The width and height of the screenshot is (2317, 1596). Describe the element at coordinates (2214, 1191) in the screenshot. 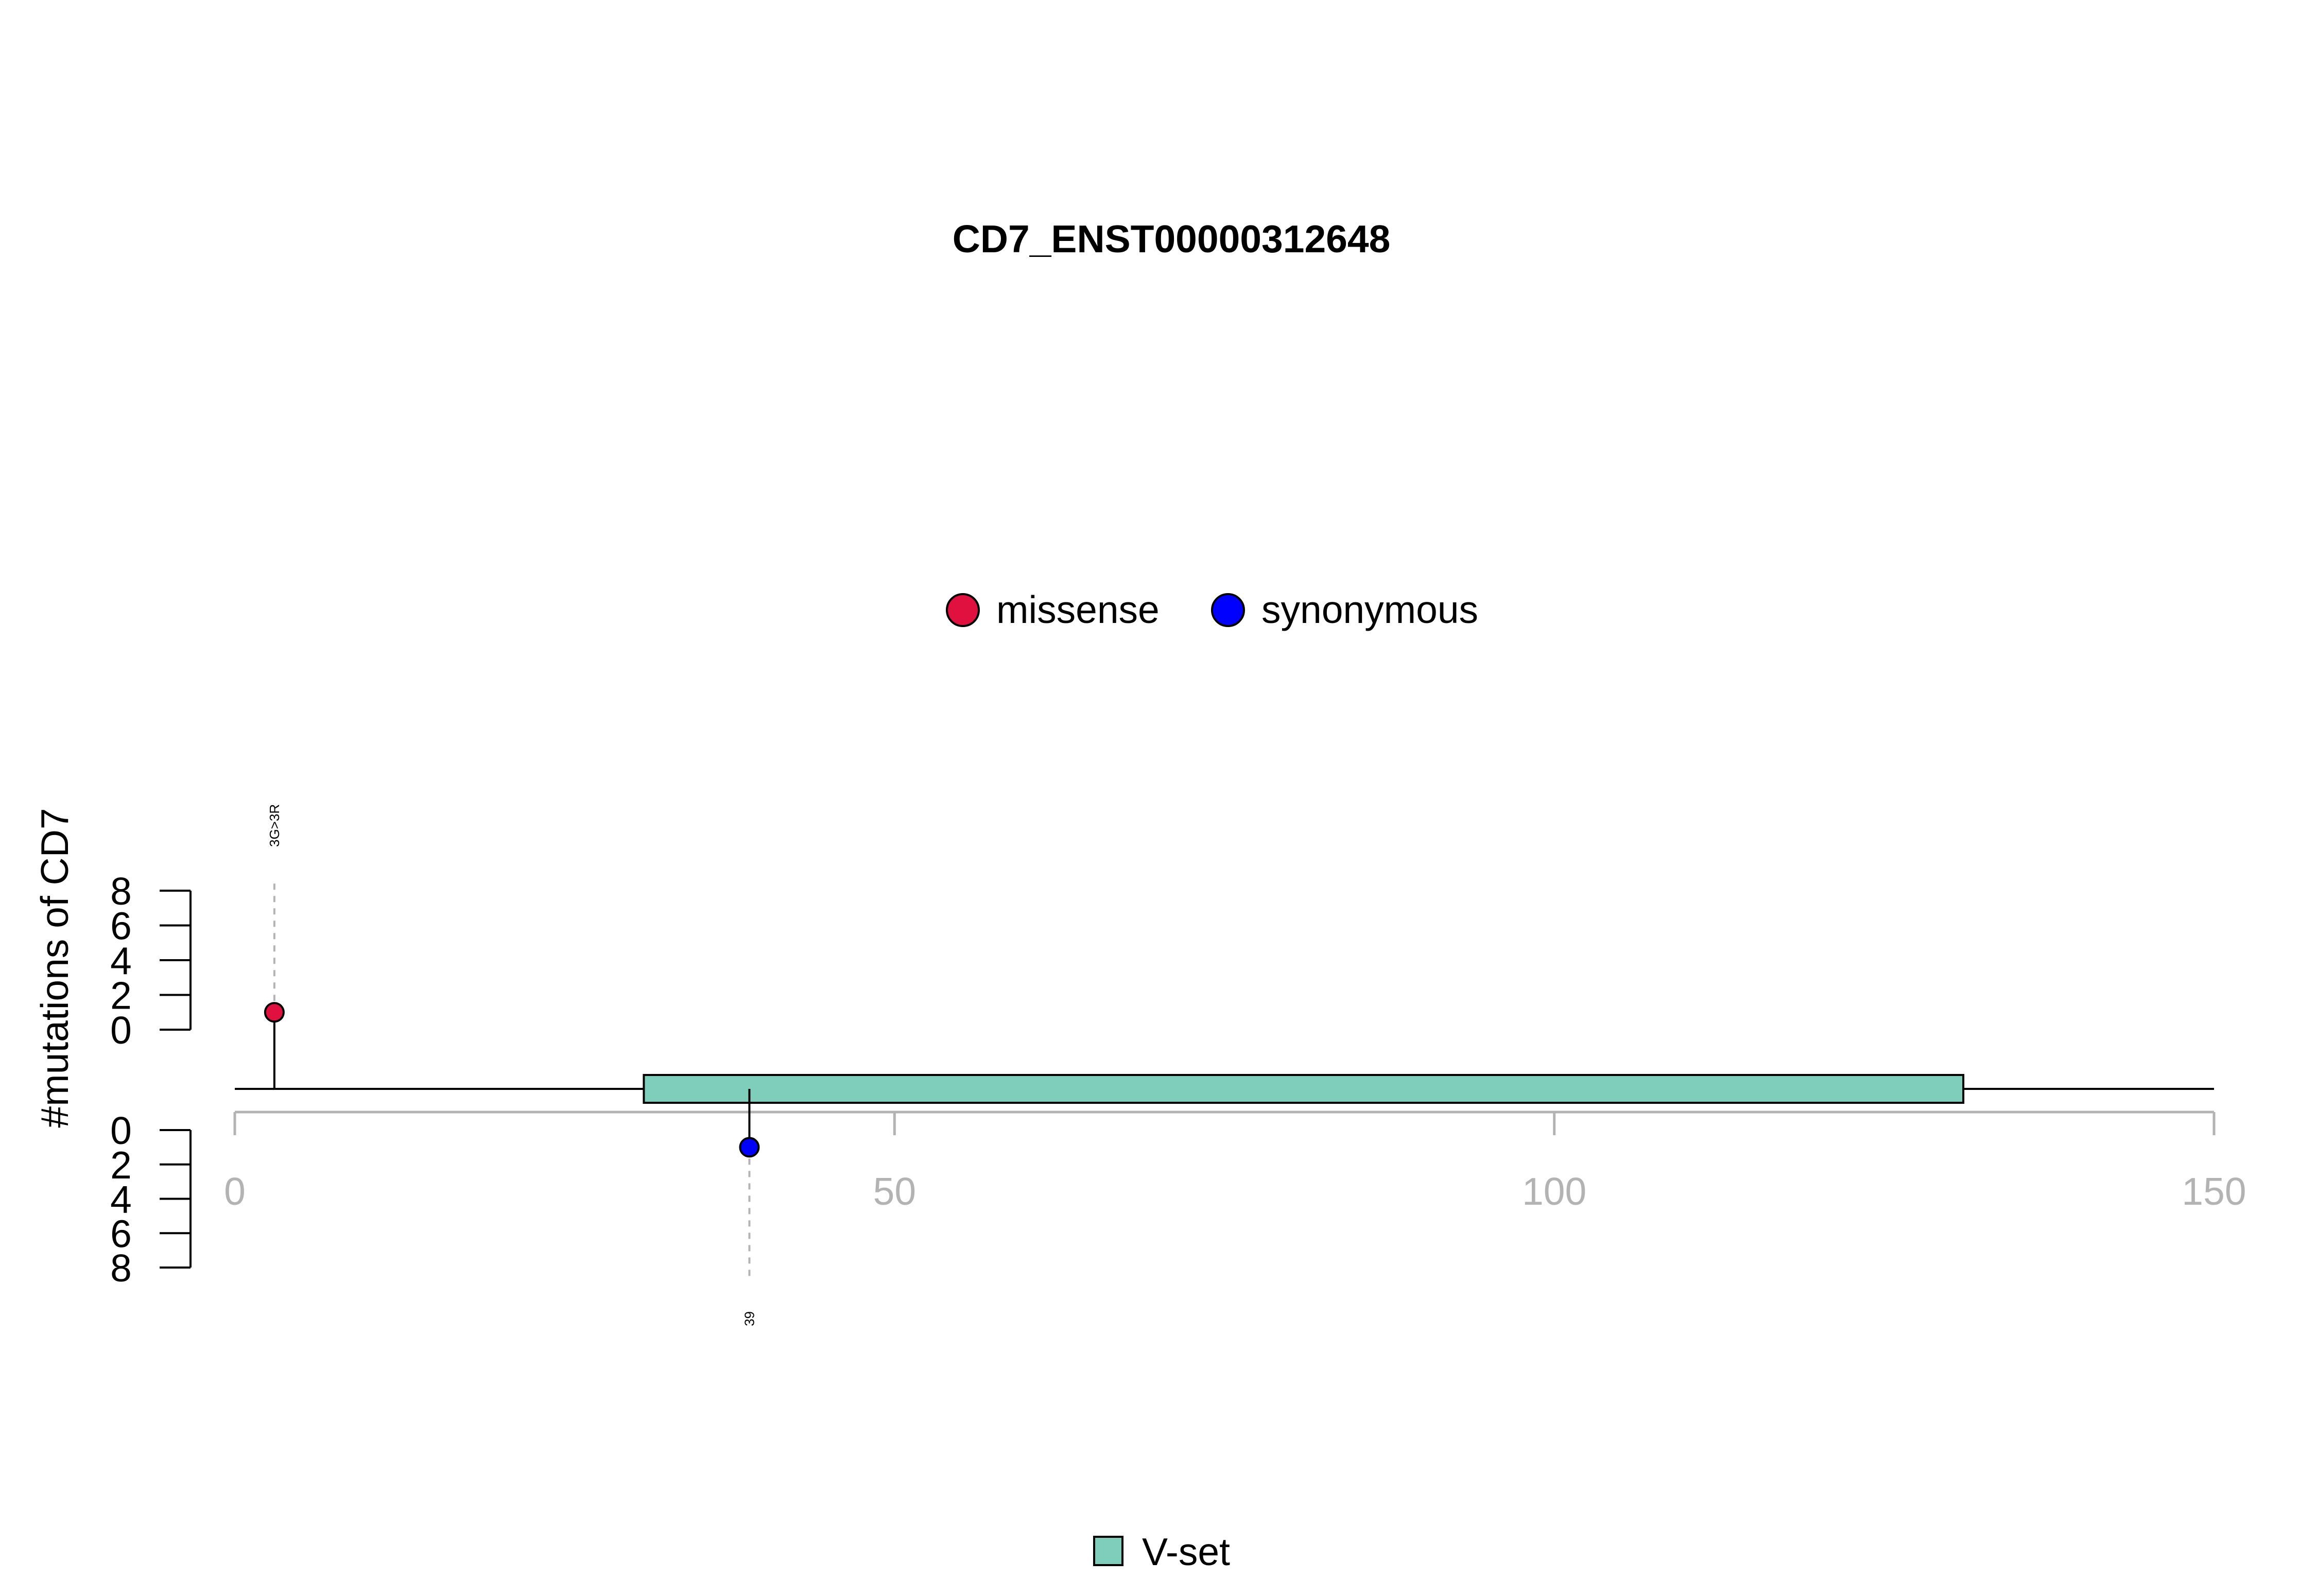

I see `x-tick-label-150: 150` at that location.